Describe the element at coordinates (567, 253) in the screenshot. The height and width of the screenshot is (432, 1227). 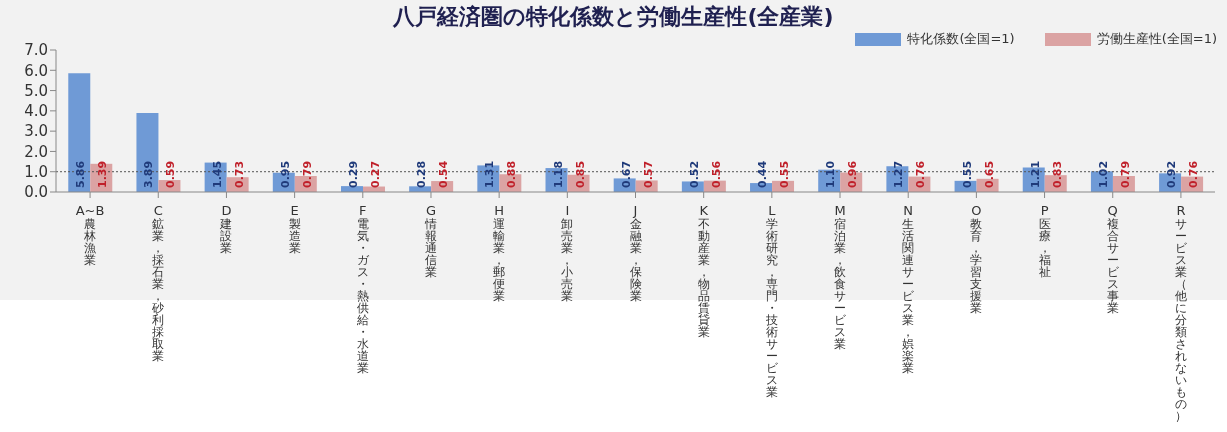
I see `x-tick-label: I 卸売業，小売業` at that location.